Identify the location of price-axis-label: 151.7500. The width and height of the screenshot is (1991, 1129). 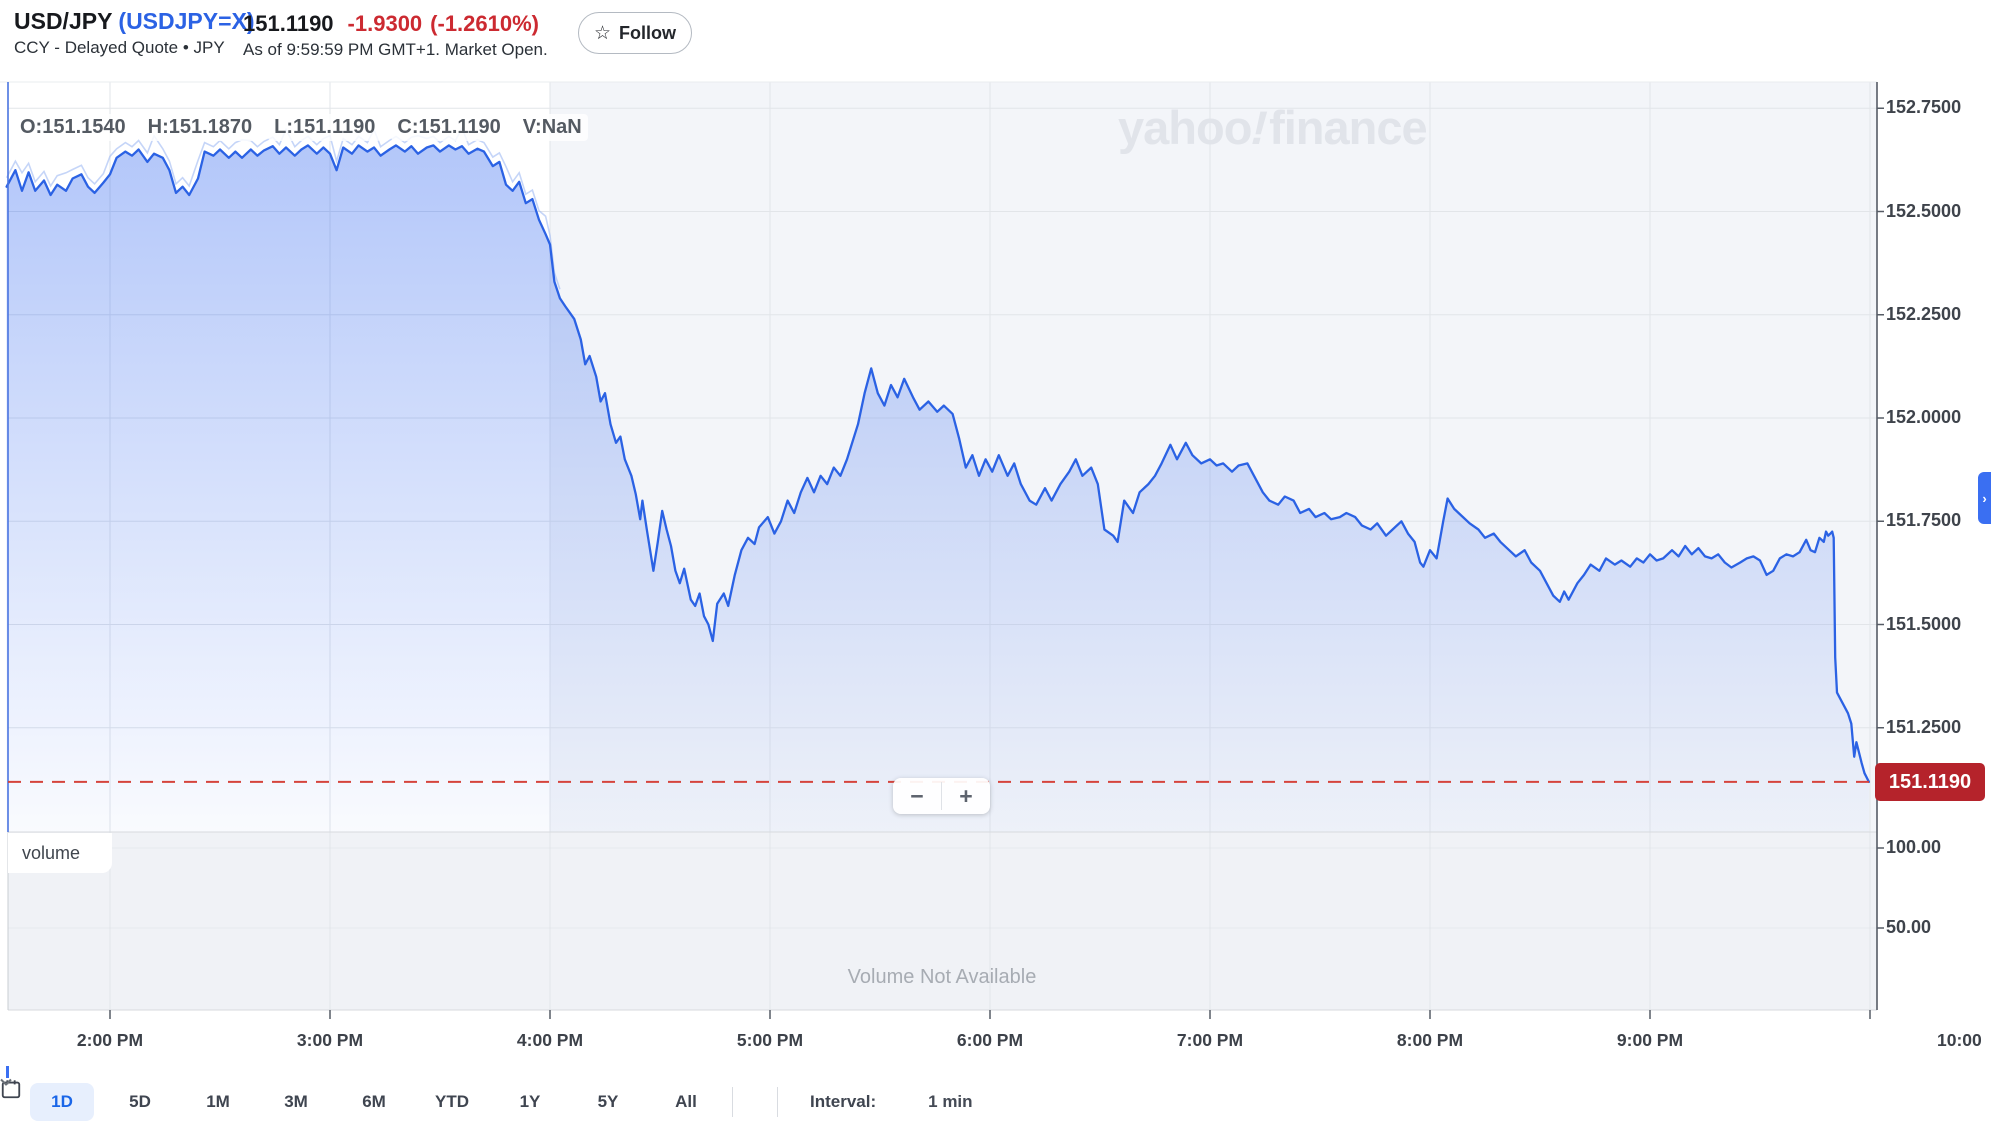
(1924, 520).